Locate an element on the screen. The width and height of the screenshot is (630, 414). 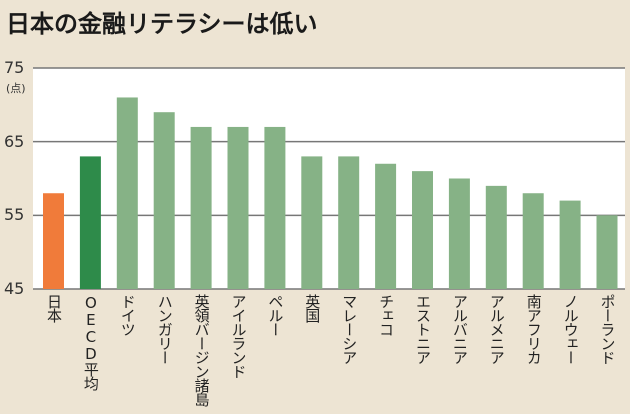
x-tick-label: 日本 is located at coordinates (54, 308).